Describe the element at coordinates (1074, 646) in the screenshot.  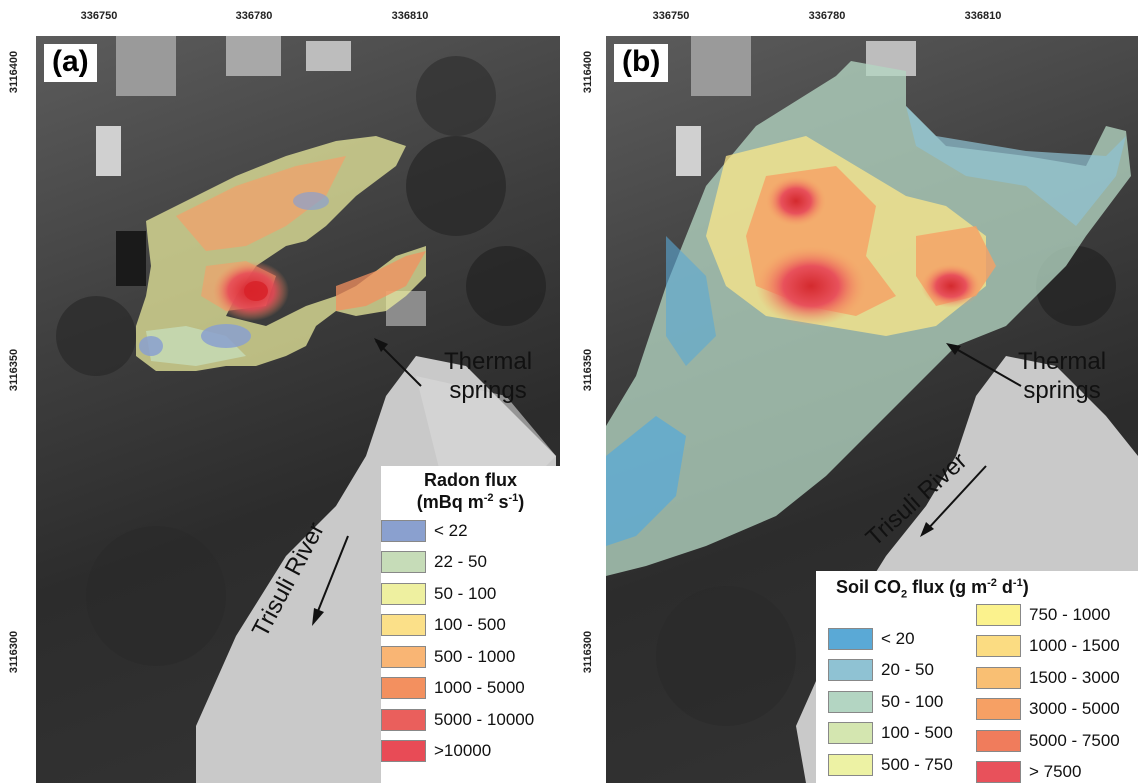
I see `legend-label: 1000 - 1500` at that location.